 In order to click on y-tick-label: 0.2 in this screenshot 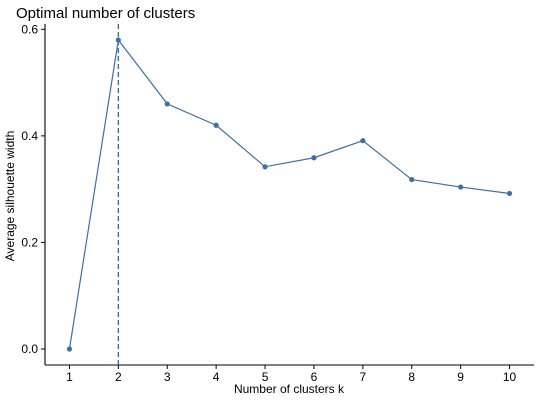, I will do `click(29, 242)`.